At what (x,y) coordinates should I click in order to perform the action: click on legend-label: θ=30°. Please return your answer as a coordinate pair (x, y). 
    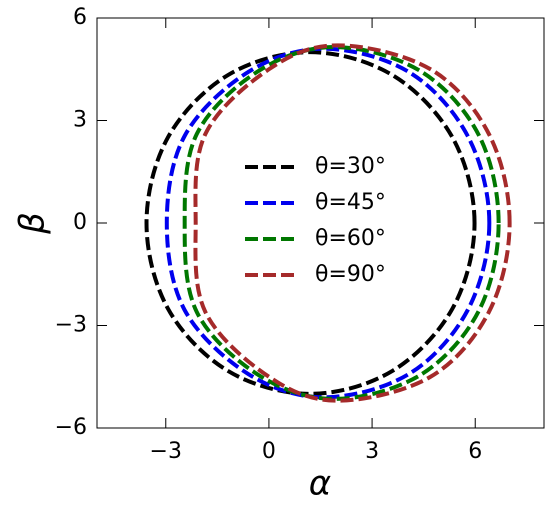
    Looking at the image, I should click on (350, 166).